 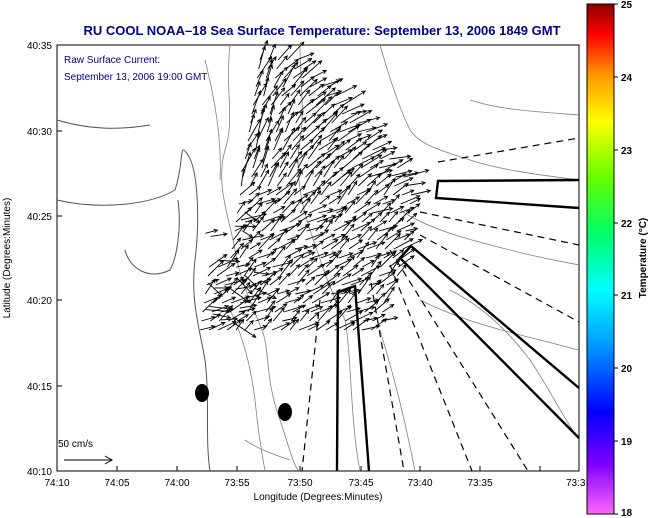 I want to click on colorbar-tick-label: 19, so click(x=627, y=442).